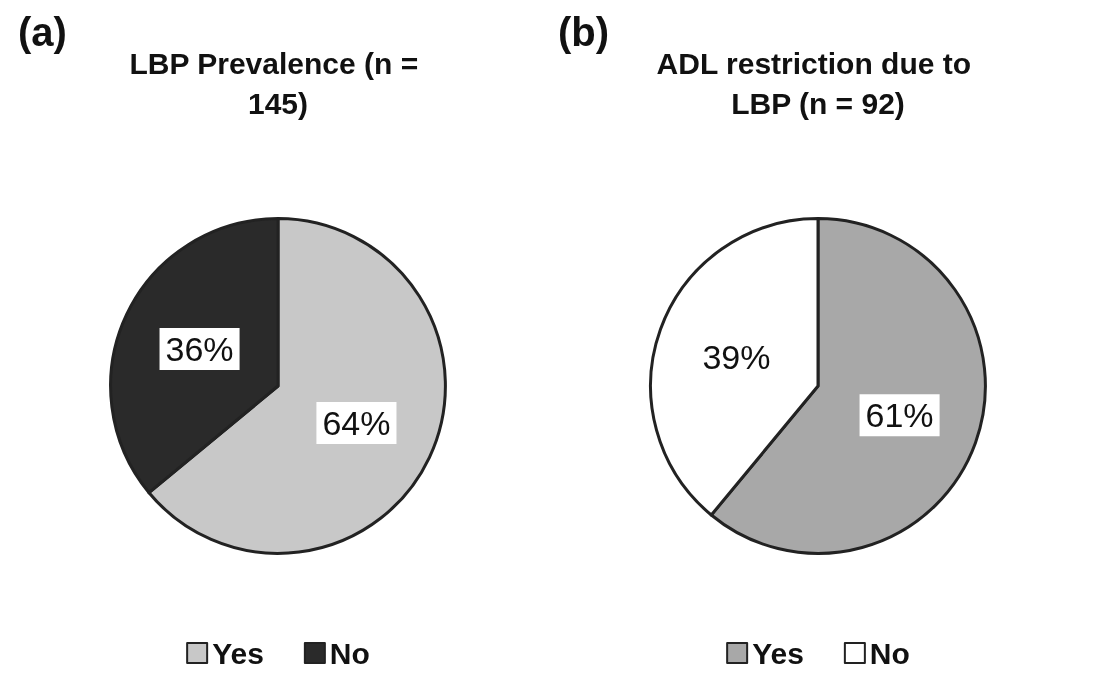 This screenshot has height=695, width=1108. I want to click on chart-title: LBP Prevalence (n = 145), so click(278, 83).